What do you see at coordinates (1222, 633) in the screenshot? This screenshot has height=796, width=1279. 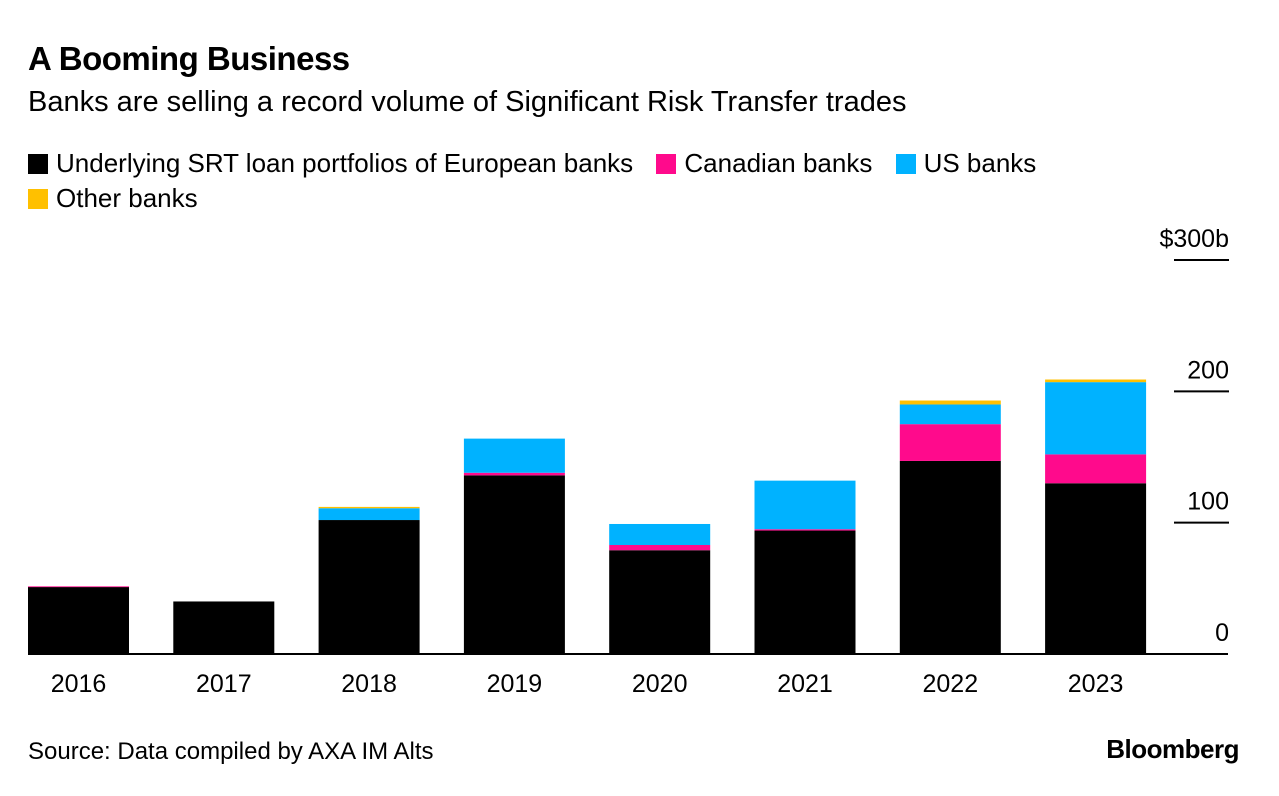 I see `y-tick-label: 0` at bounding box center [1222, 633].